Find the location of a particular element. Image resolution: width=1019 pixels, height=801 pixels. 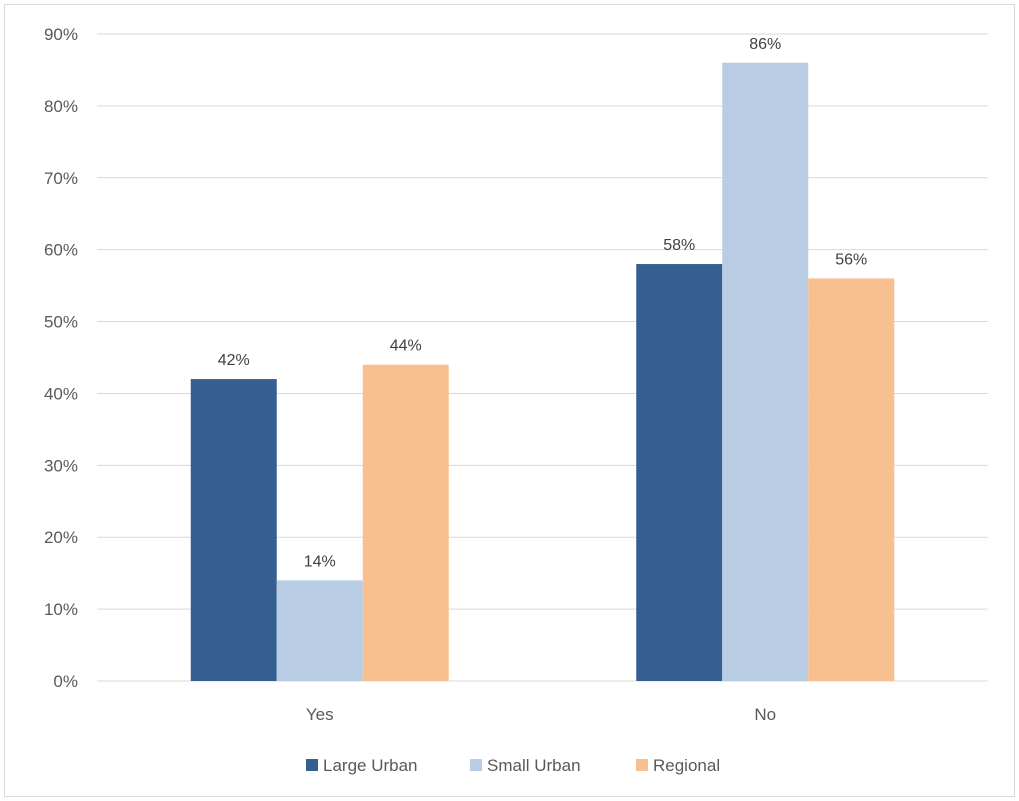

bar-regional-yes is located at coordinates (405, 522).